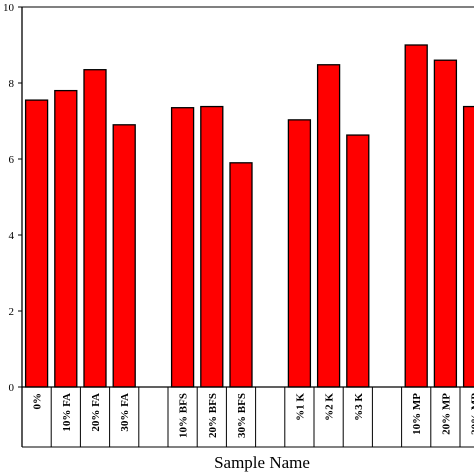 The image size is (474, 474). Describe the element at coordinates (417, 414) in the screenshot. I see `category-label: 10% MP` at that location.